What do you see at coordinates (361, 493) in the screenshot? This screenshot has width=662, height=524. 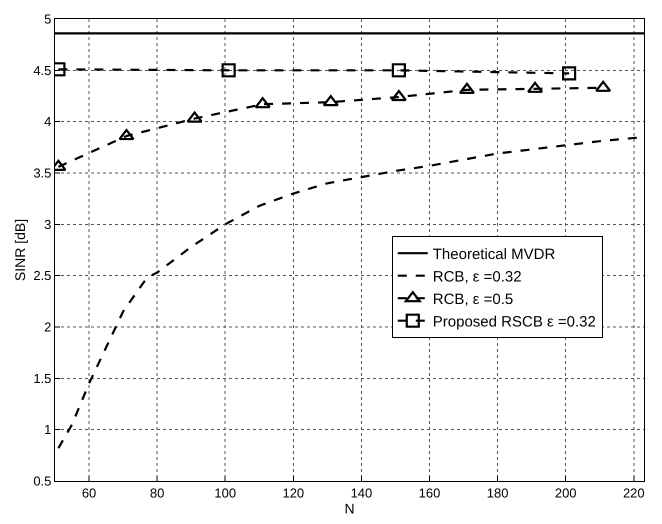 I see `x-tick-label: 140` at bounding box center [361, 493].